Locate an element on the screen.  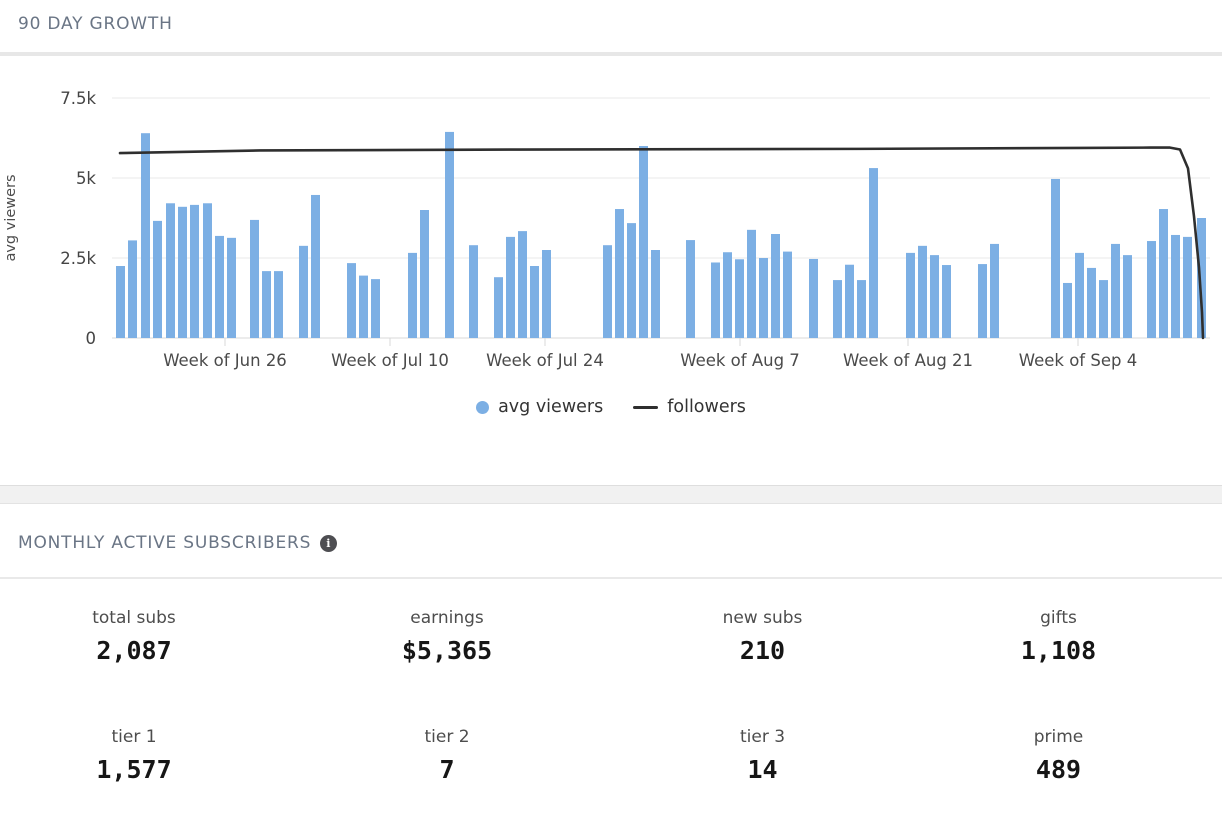
x-axis-tick-label: Week of Jul 10 is located at coordinates (390, 360).